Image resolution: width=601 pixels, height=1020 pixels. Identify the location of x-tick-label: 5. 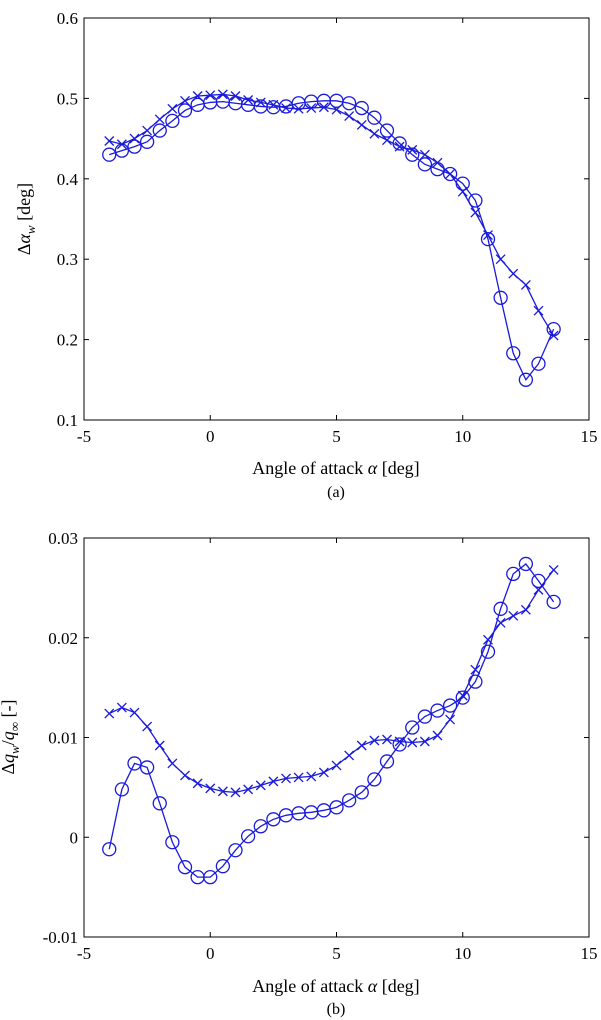
(336, 436).